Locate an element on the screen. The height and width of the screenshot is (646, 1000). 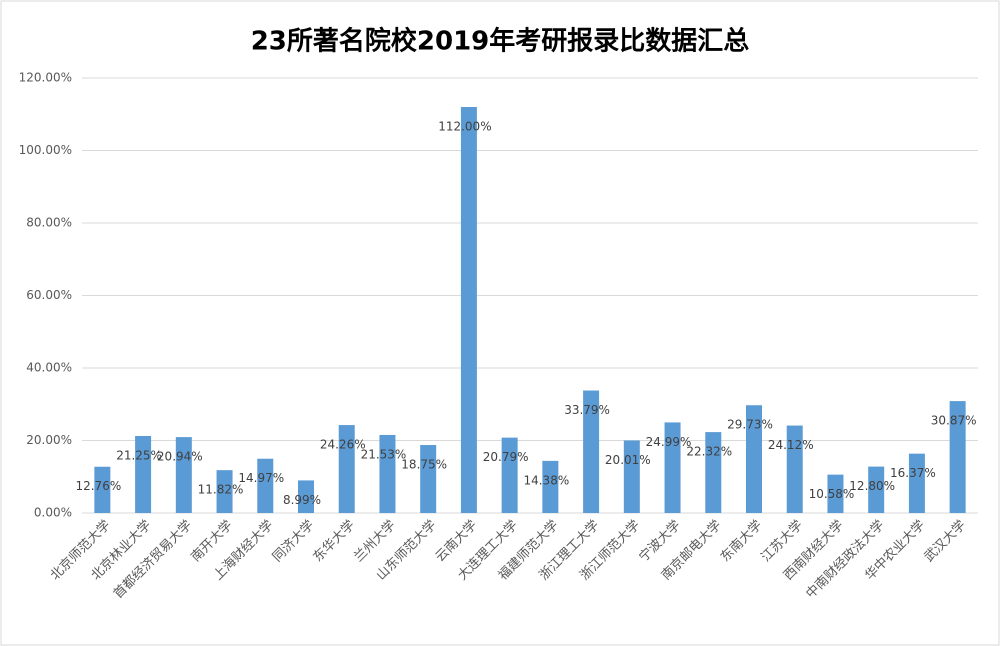
y-tick-label: 40.00% is located at coordinates (49, 368).